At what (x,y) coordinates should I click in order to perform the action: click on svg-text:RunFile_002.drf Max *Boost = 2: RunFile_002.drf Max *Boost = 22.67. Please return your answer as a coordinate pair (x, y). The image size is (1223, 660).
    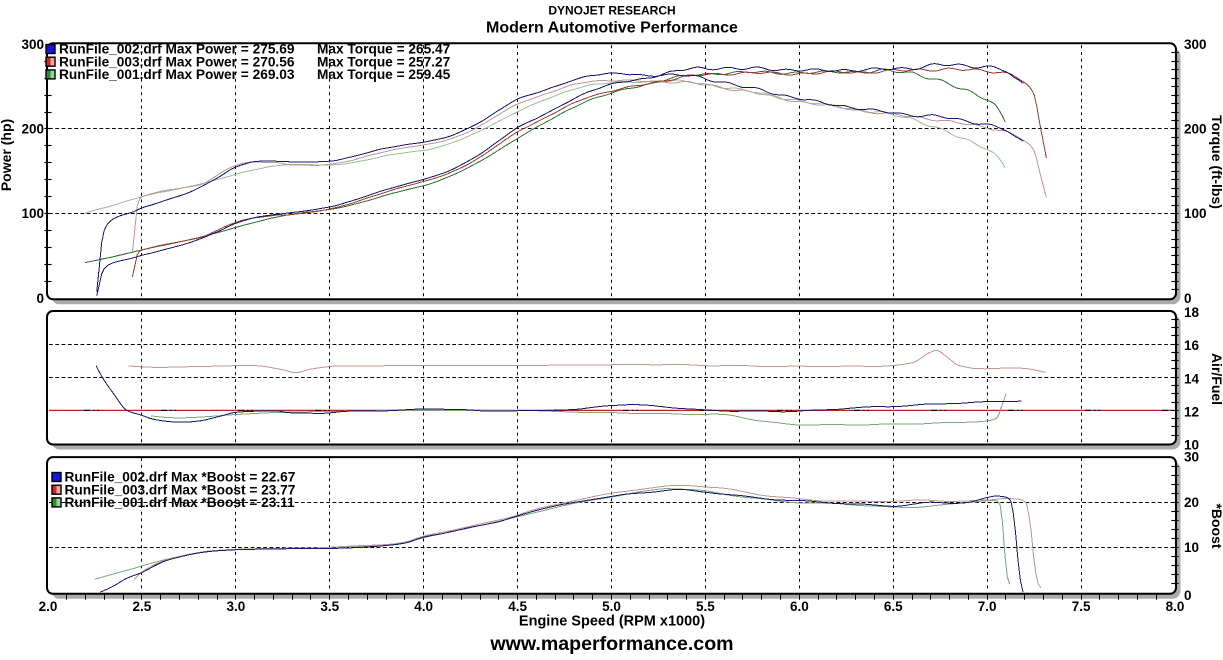
    Looking at the image, I should click on (180, 477).